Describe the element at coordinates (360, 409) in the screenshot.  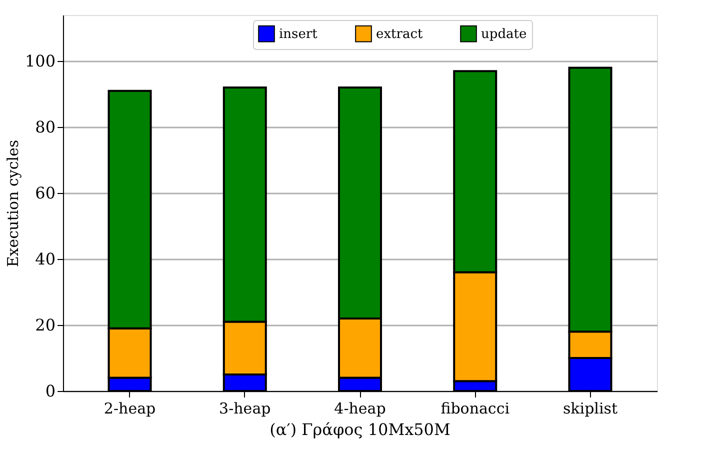
I see `x-tick-label: 4-heap` at that location.